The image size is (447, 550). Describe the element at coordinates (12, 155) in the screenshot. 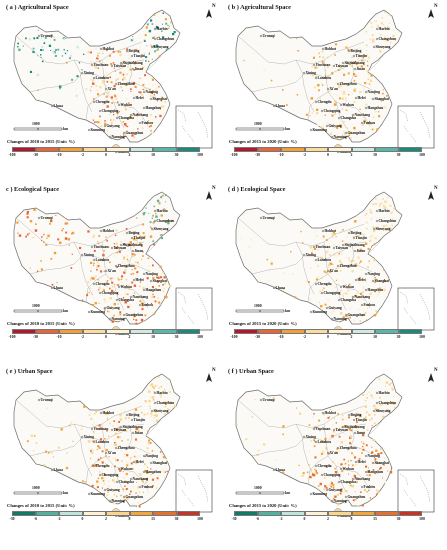

I see `legend-tick-label: -100` at that location.